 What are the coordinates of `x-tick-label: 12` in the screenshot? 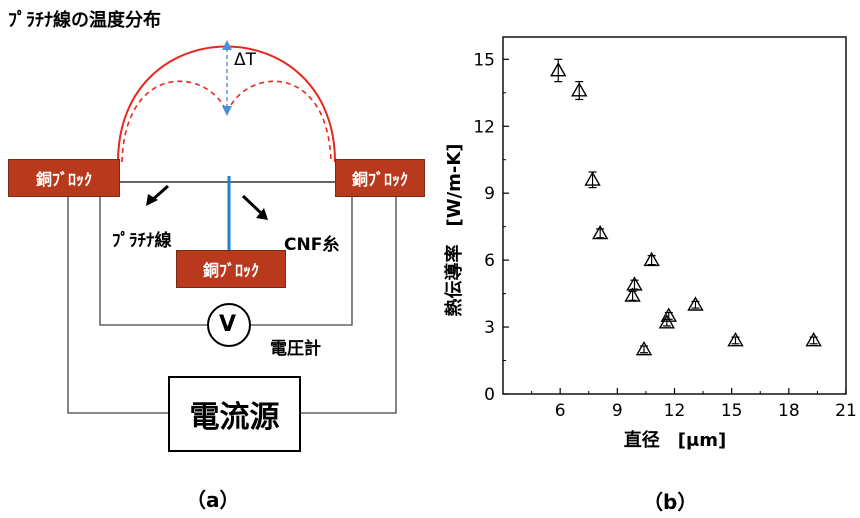 It's located at (675, 411).